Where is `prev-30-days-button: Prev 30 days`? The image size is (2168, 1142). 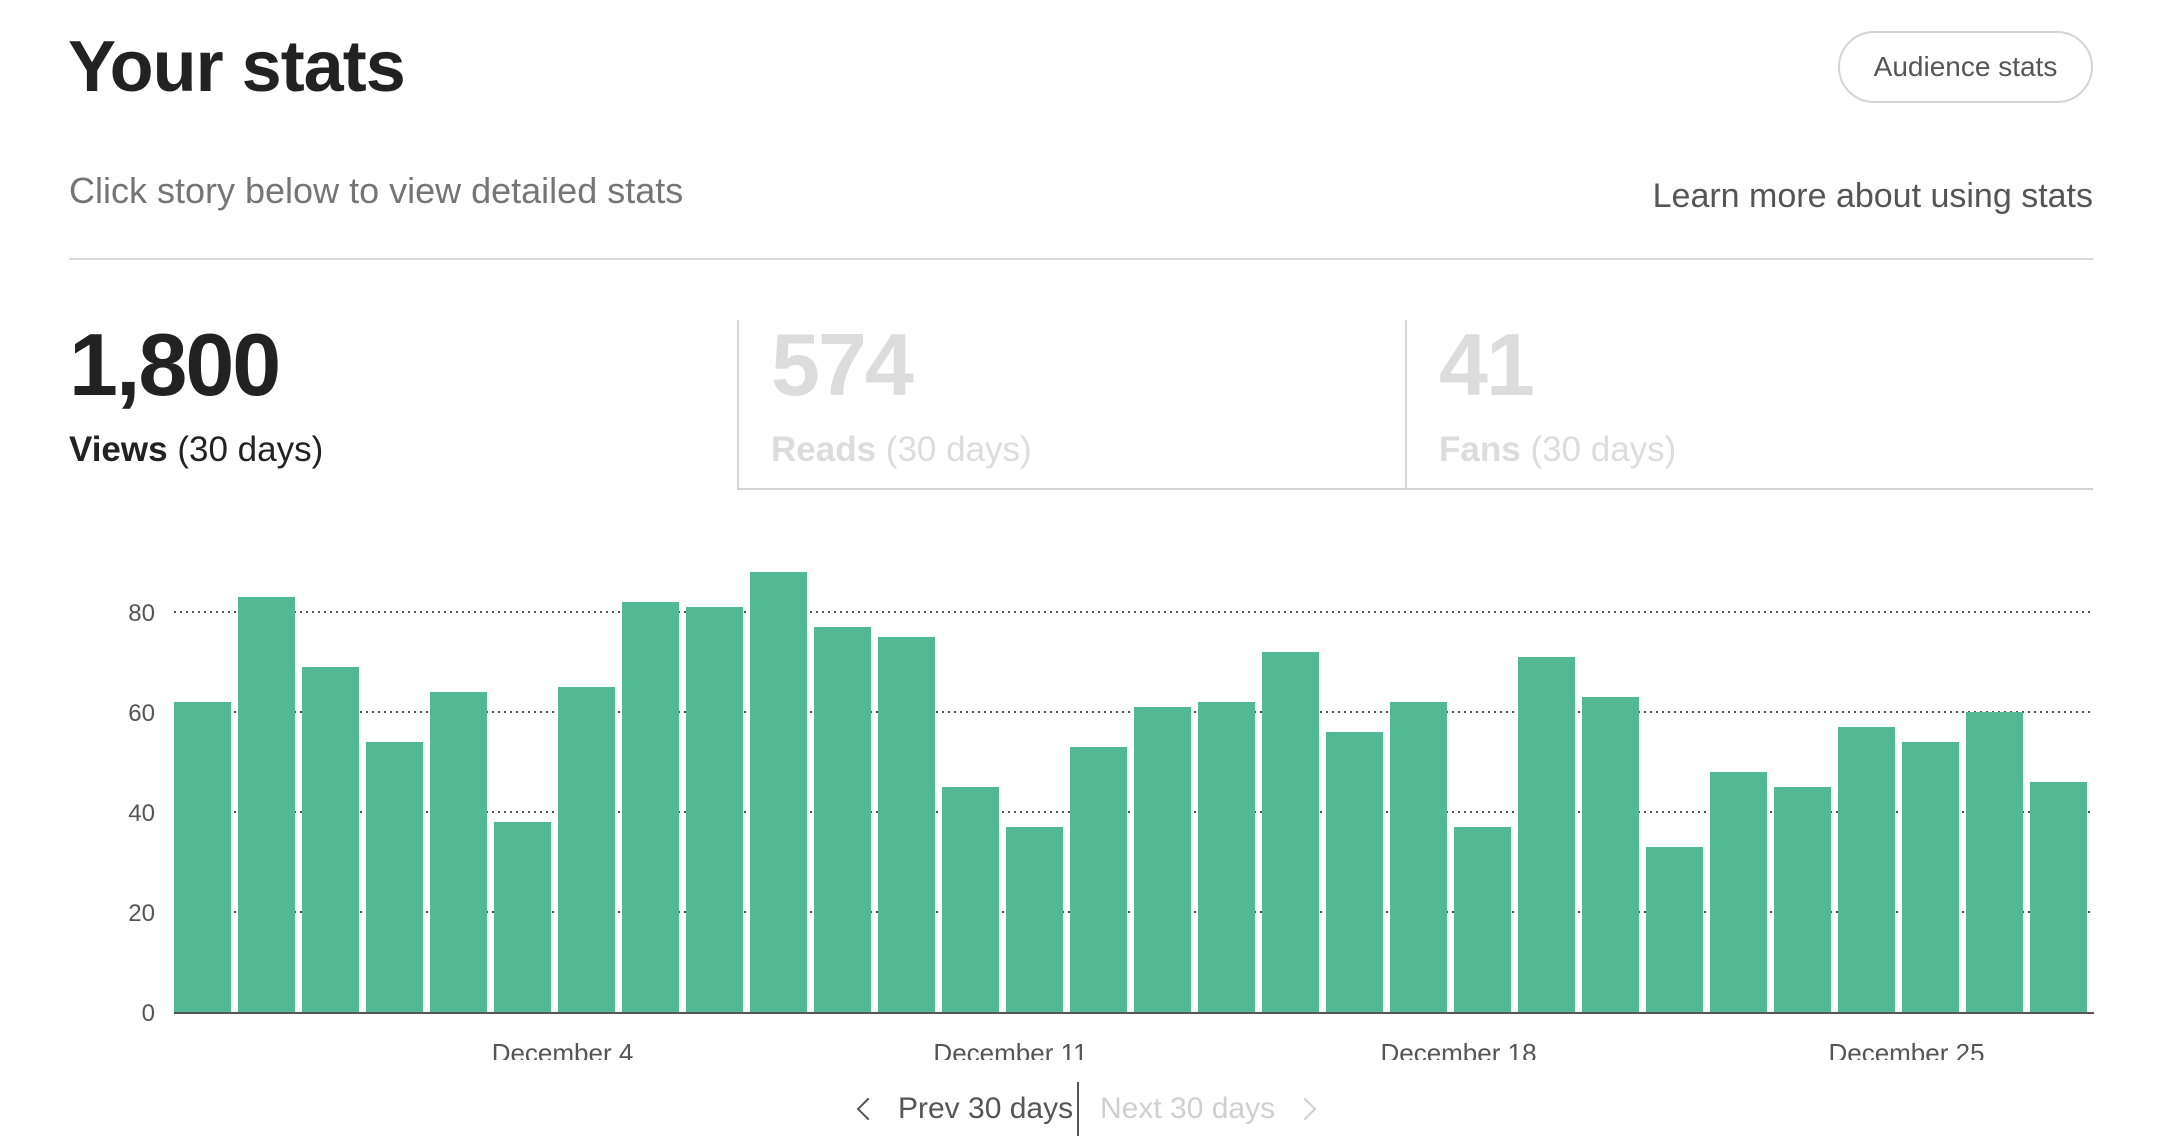
prev-30-days-button: Prev 30 days is located at coordinates (965, 1109).